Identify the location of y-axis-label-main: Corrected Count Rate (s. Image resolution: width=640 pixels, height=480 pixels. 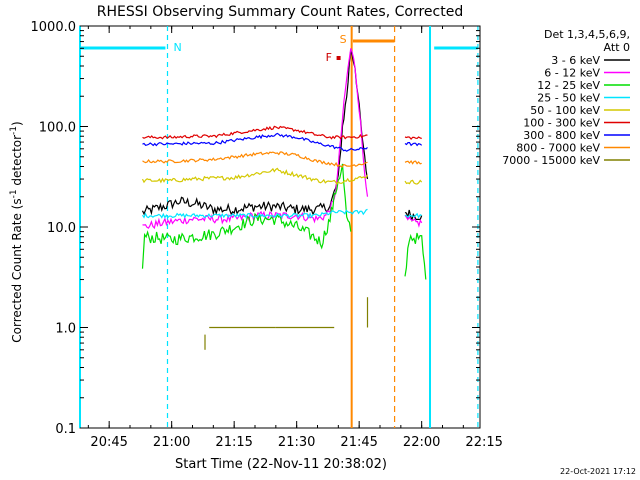
(17, 270).